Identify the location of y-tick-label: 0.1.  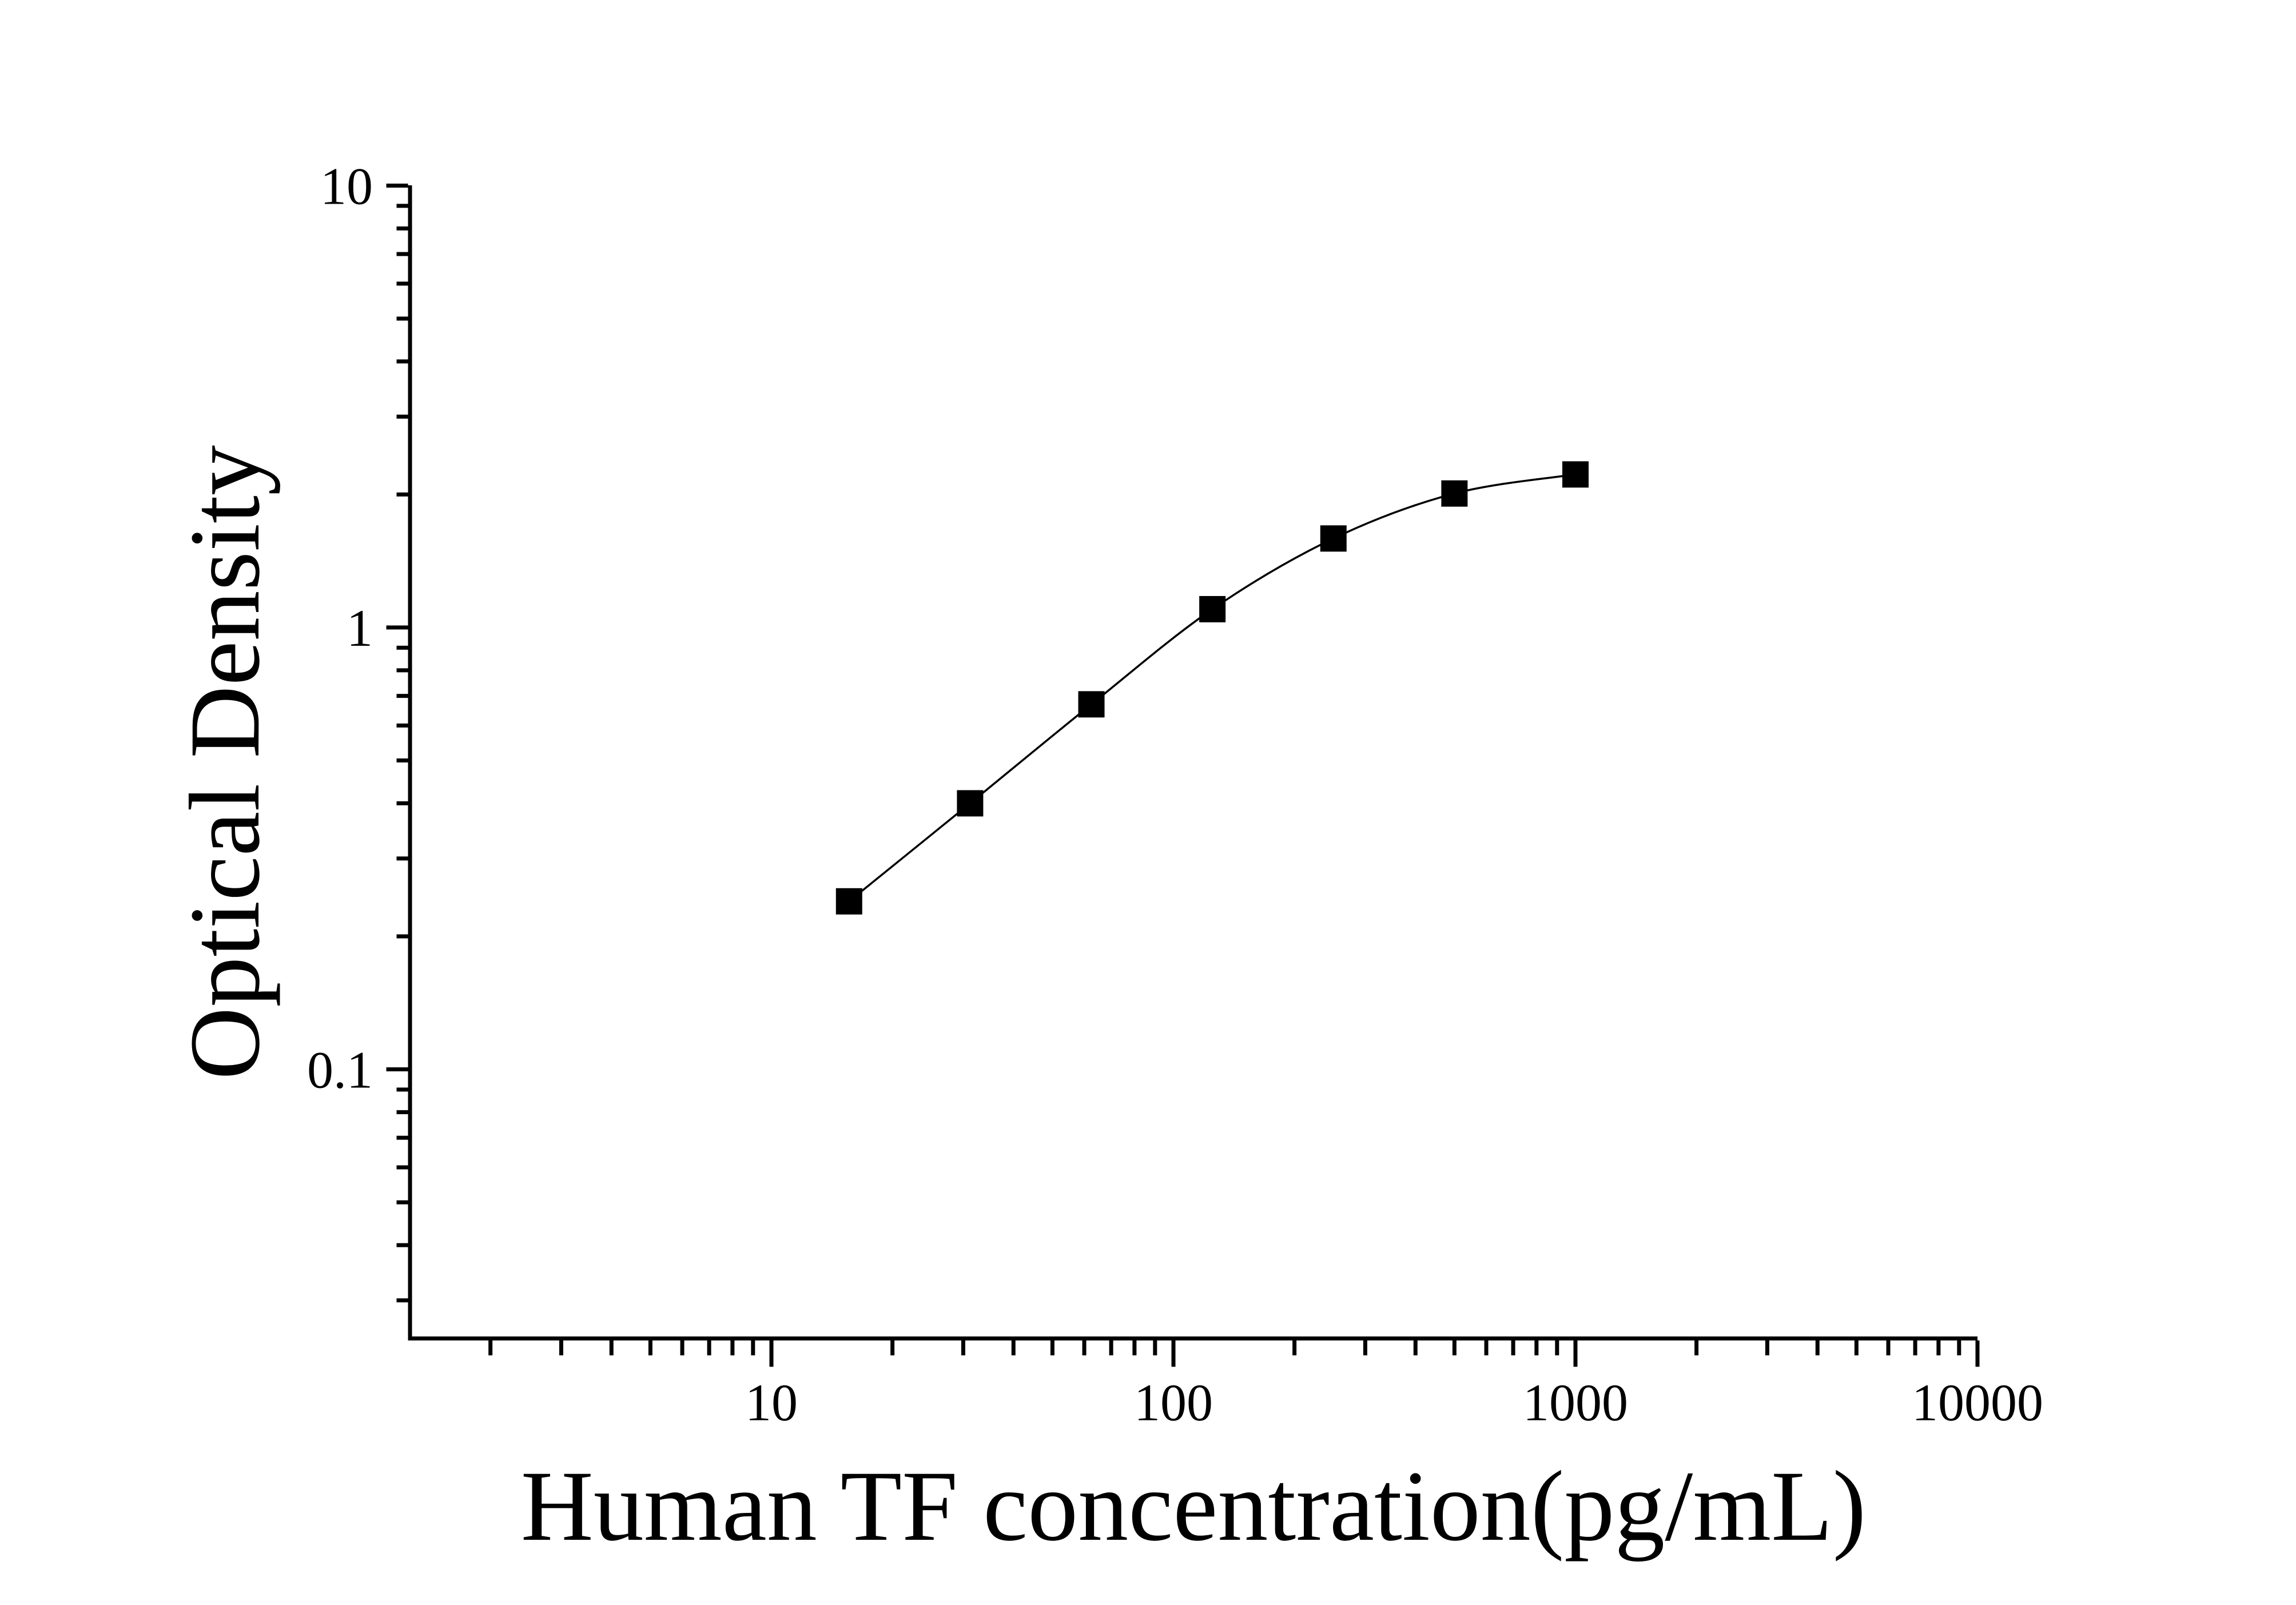
(340, 1070).